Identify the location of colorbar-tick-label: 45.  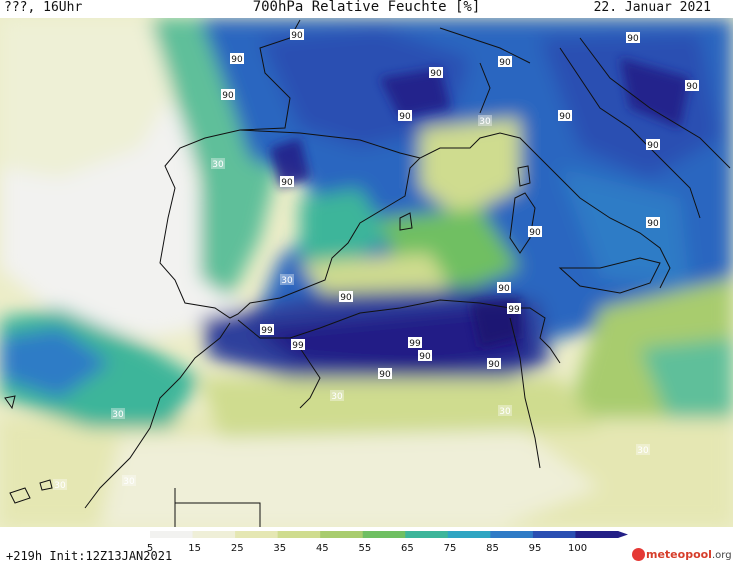
(322, 548).